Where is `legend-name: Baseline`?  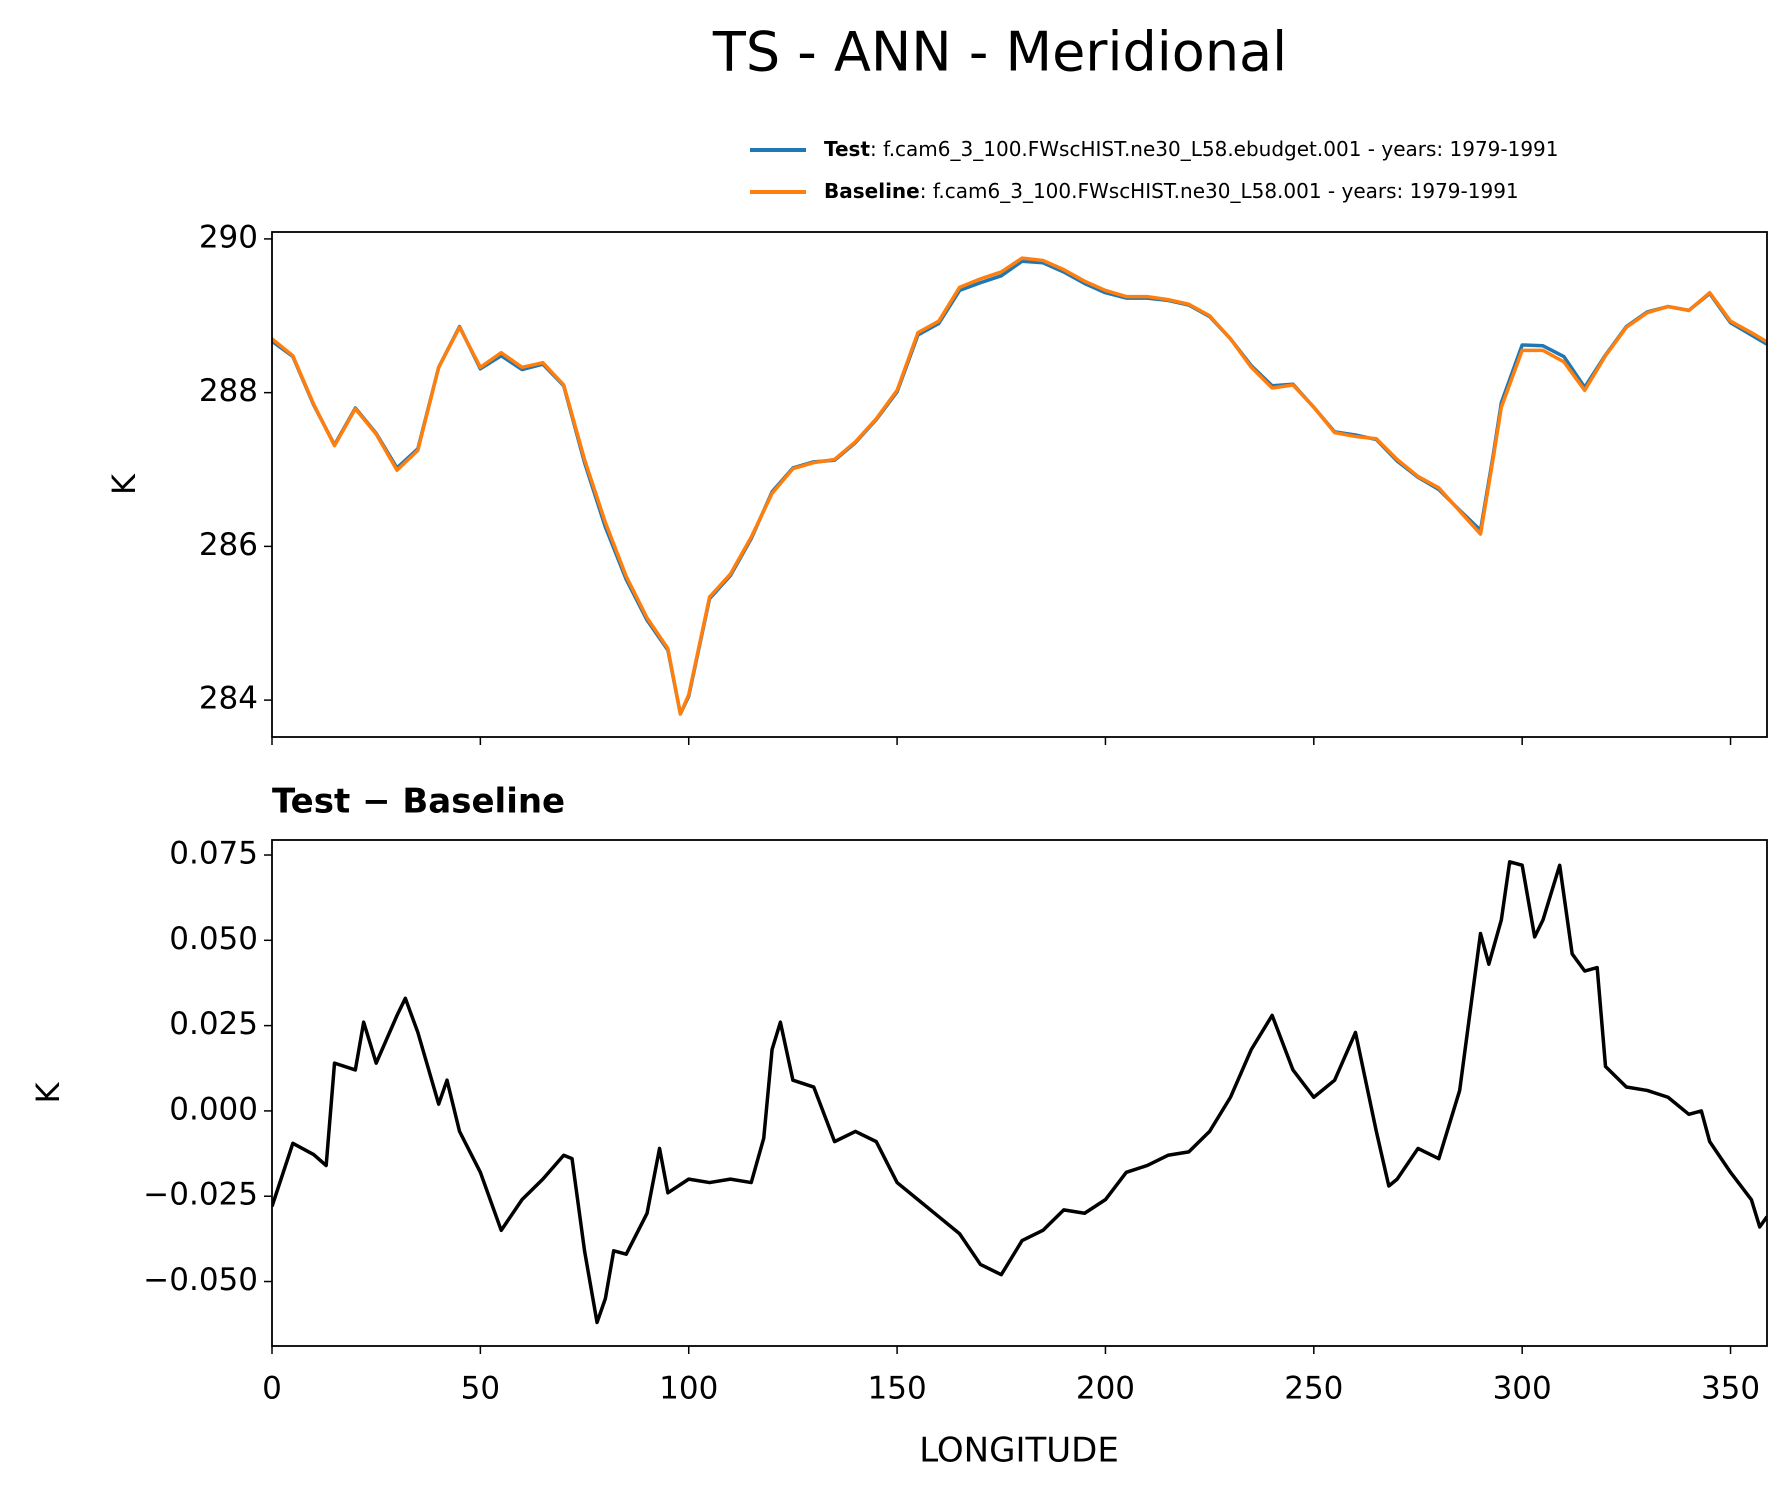 legend-name: Baseline is located at coordinates (872, 191).